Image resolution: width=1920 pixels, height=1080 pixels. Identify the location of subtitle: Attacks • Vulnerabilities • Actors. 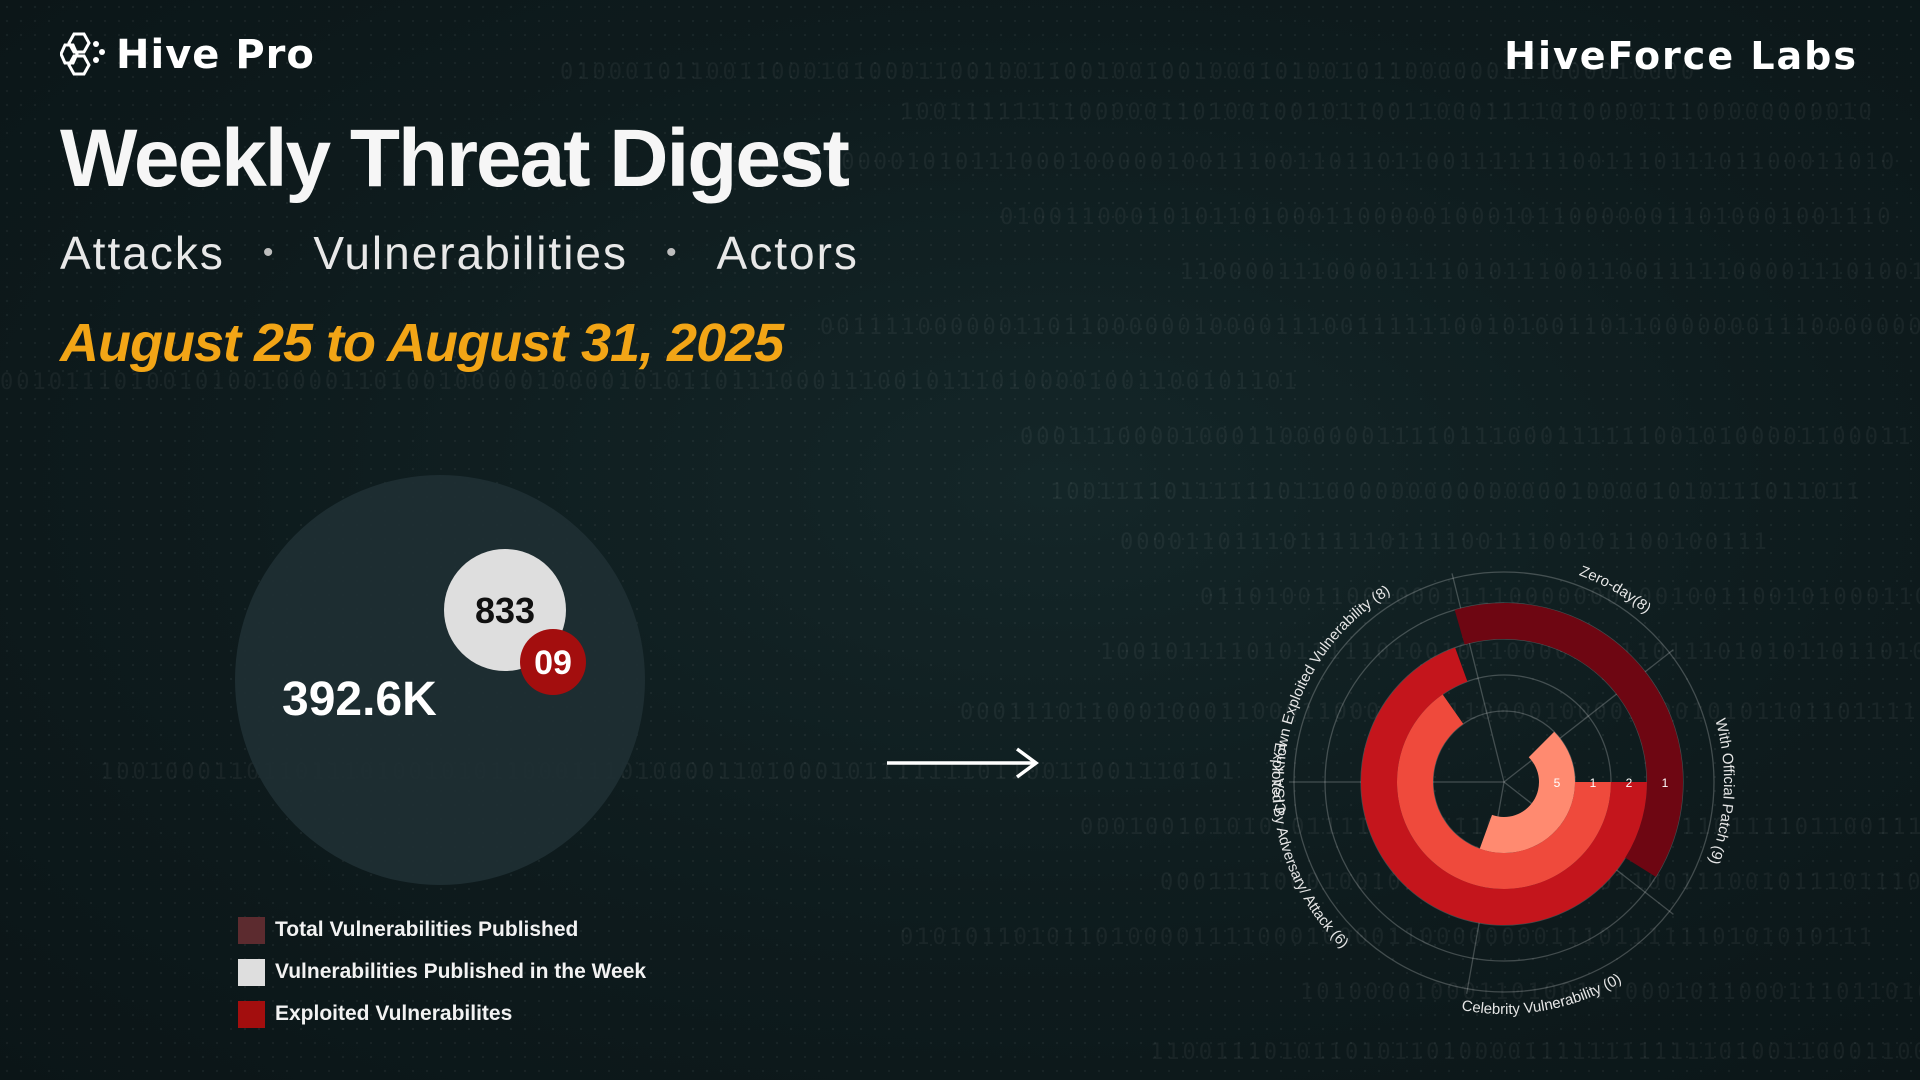
(459, 253).